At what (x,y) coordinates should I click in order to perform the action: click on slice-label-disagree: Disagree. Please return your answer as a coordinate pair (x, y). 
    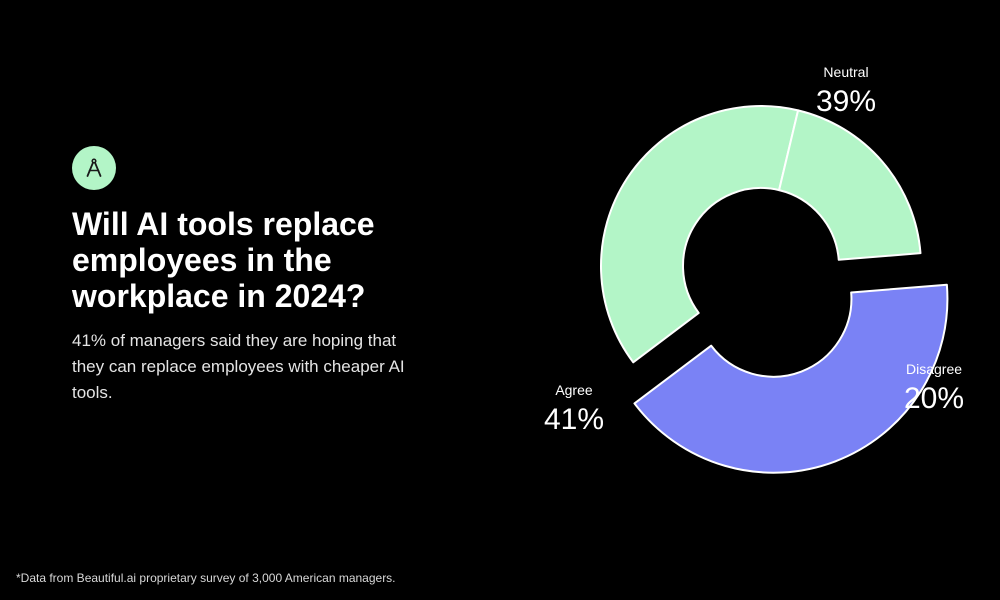
    Looking at the image, I should click on (934, 369).